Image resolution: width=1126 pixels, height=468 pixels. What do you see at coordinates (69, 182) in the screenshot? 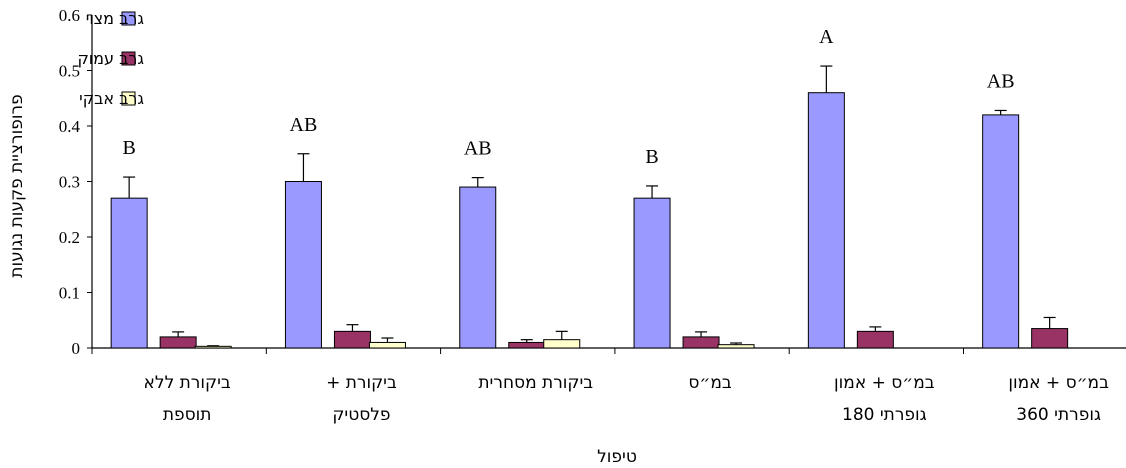
I see `y-tick-label: 0.3` at bounding box center [69, 182].